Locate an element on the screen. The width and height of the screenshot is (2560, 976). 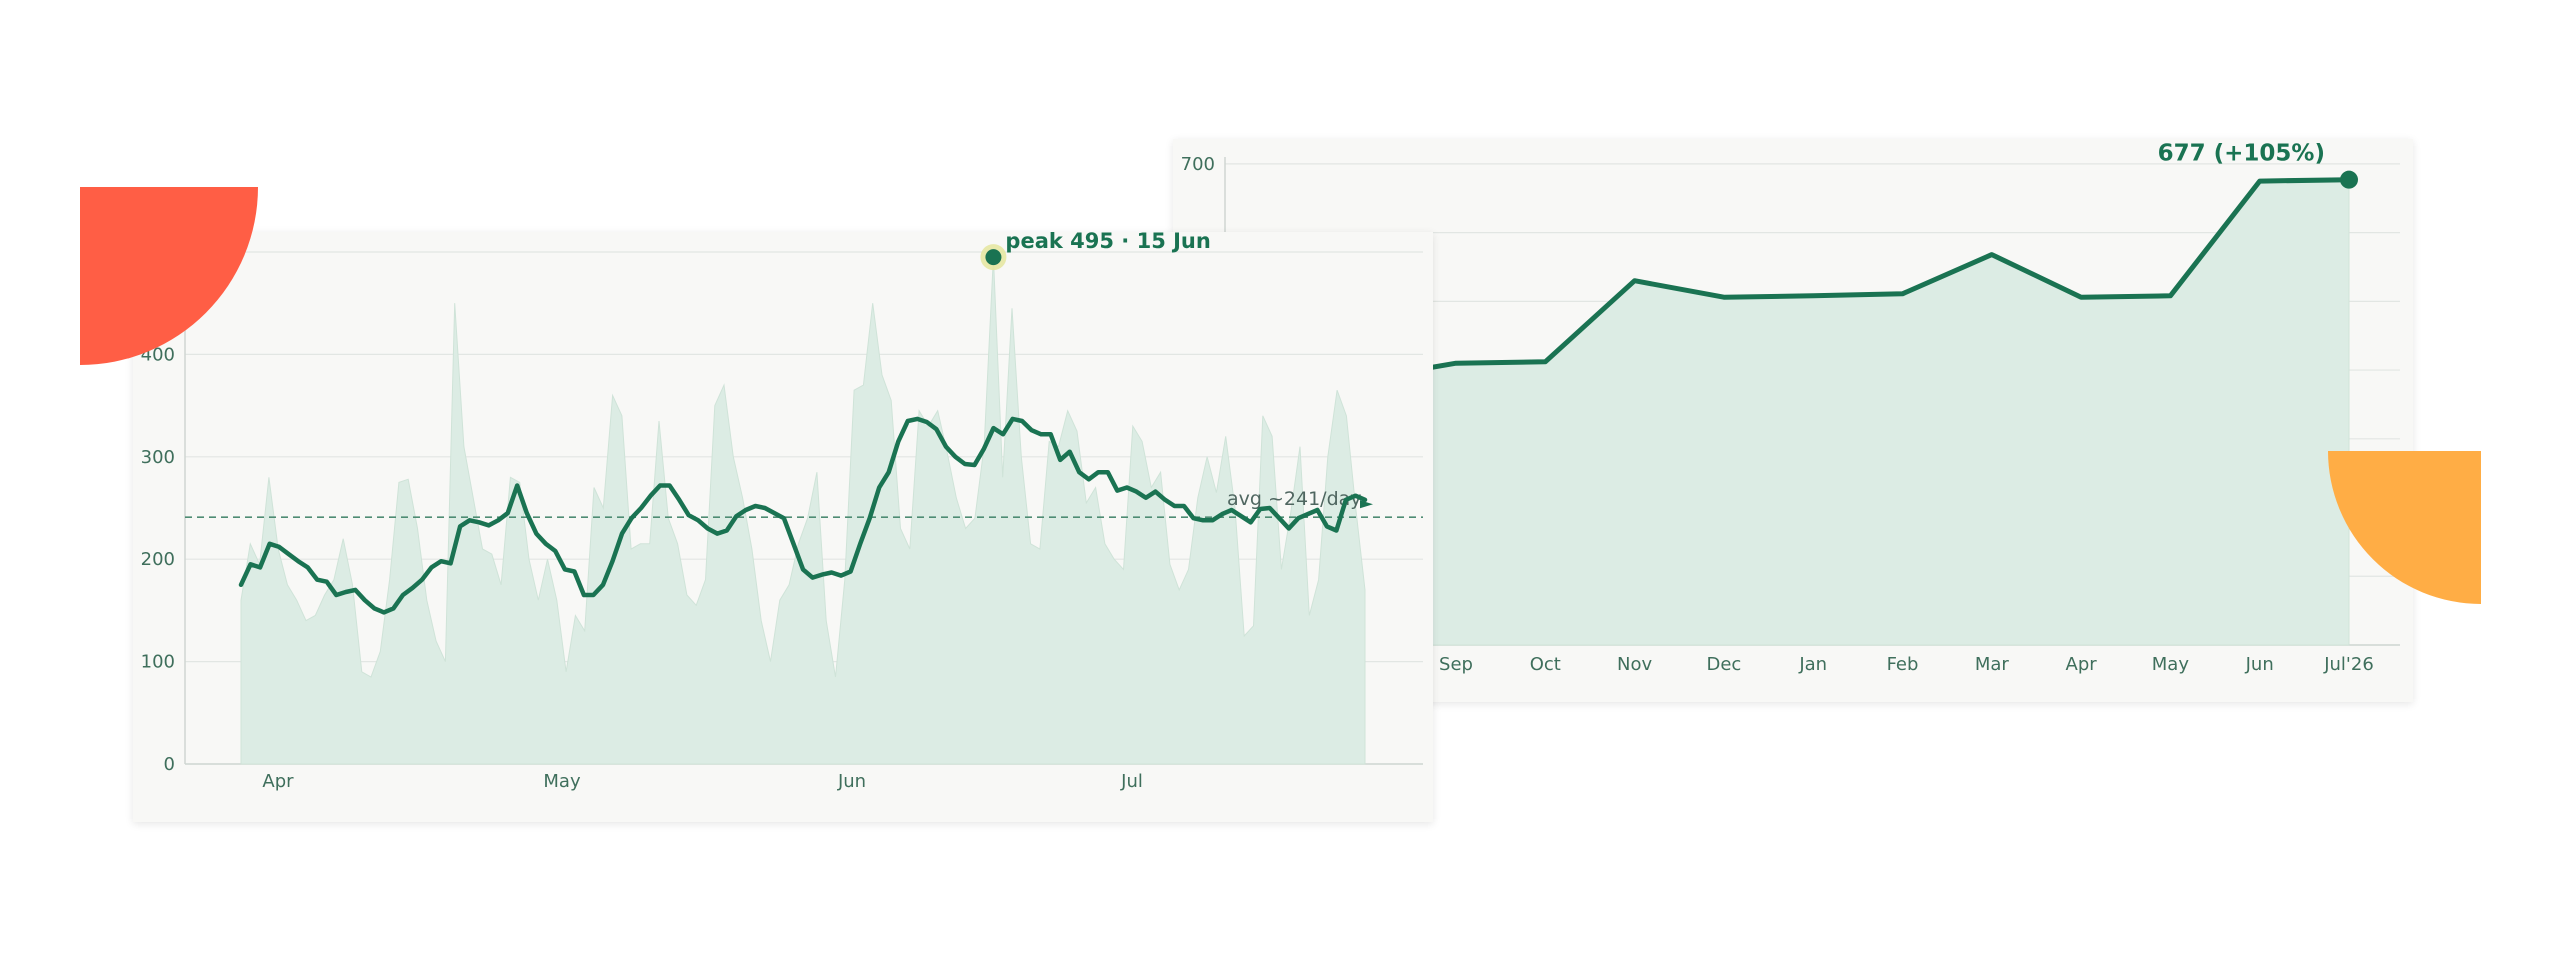
peak-annotation: peak 495 · 15 Jun is located at coordinates (1107, 242).